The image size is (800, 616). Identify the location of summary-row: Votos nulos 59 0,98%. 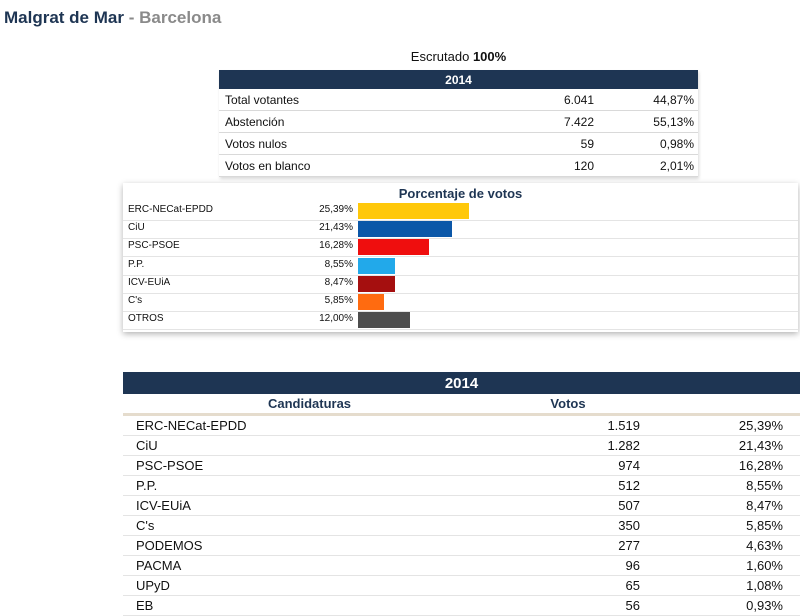
(458, 143).